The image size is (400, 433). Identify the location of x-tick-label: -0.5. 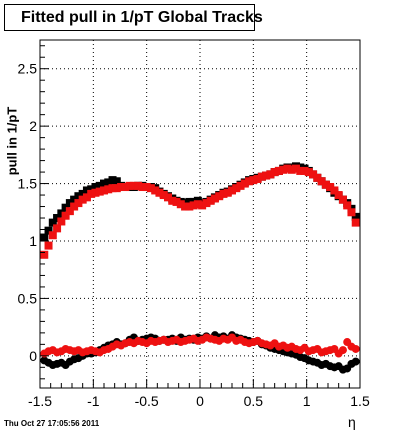
(147, 401).